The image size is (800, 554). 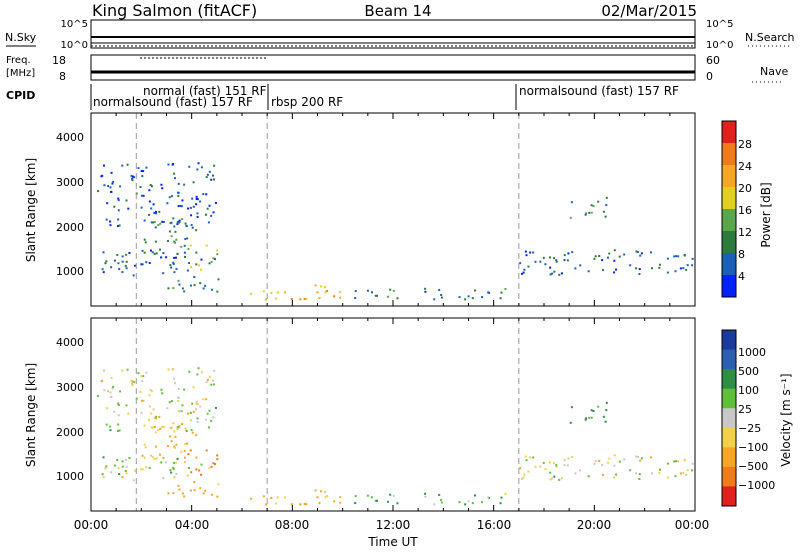 What do you see at coordinates (20, 95) in the screenshot?
I see `cpid-label: CPID` at bounding box center [20, 95].